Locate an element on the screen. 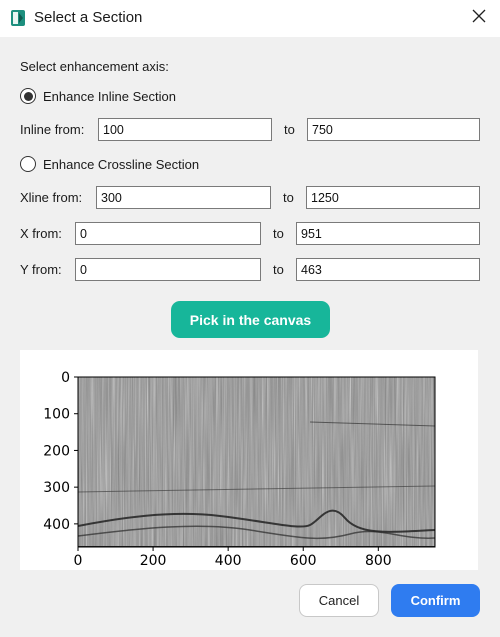 The width and height of the screenshot is (500, 637). y-to-input is located at coordinates (388, 269).